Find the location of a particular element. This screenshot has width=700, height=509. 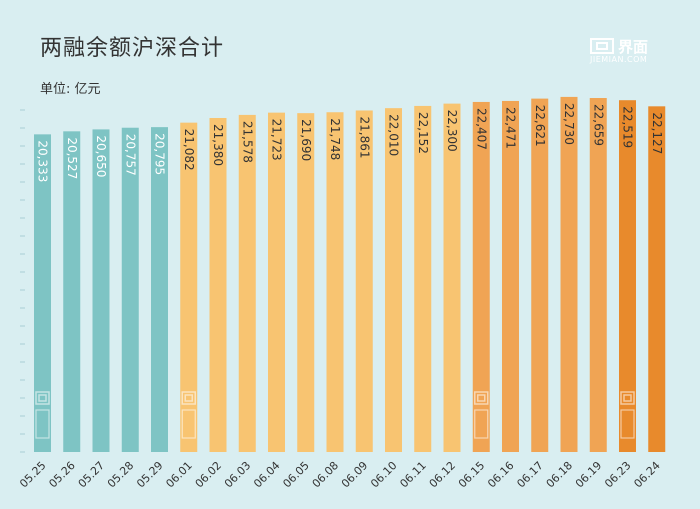

bar-06.05 is located at coordinates (306, 283).